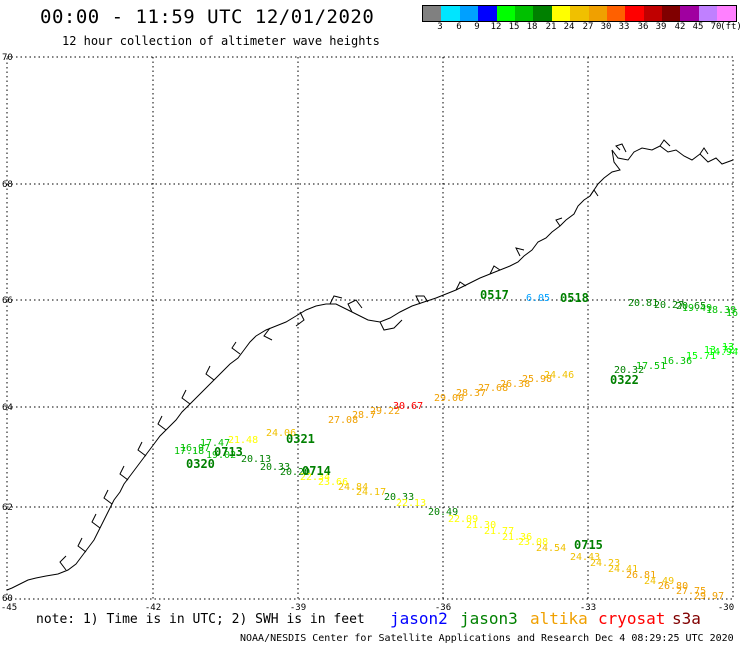  Describe the element at coordinates (551, 548) in the screenshot. I see `swh-value: 24.54` at that location.